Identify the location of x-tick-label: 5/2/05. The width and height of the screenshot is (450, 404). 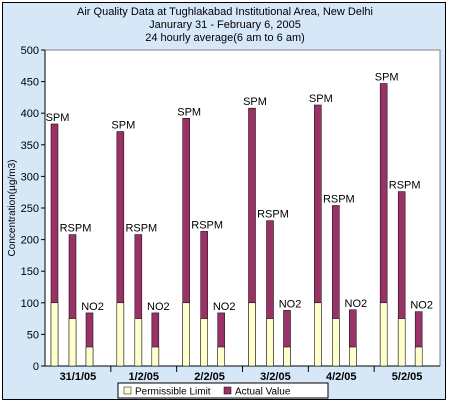
(407, 377).